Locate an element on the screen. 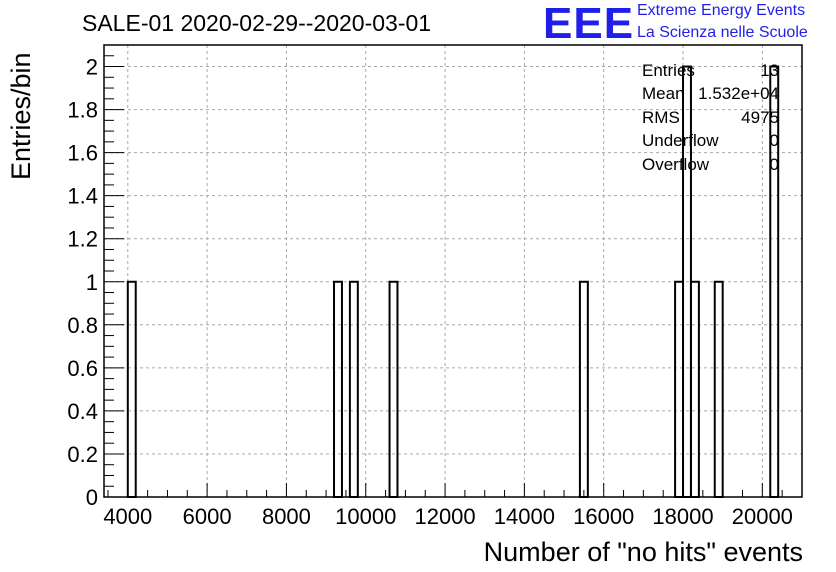  y-tick-label: 1.6 is located at coordinates (82, 153).